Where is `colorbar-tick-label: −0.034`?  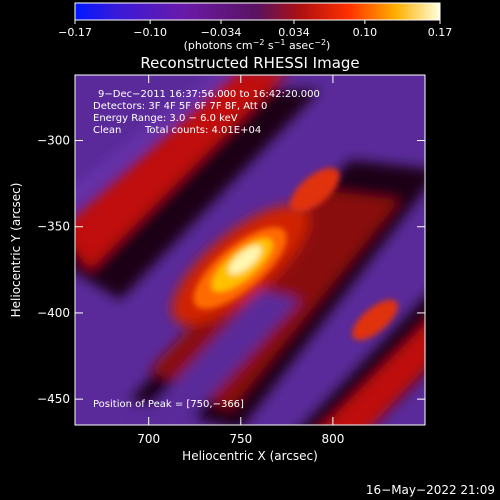
colorbar-tick-label: −0.034 is located at coordinates (221, 32).